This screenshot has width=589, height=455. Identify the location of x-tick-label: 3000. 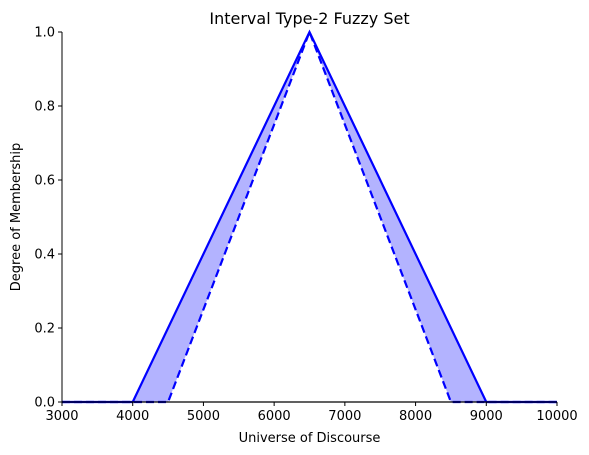
(61, 416).